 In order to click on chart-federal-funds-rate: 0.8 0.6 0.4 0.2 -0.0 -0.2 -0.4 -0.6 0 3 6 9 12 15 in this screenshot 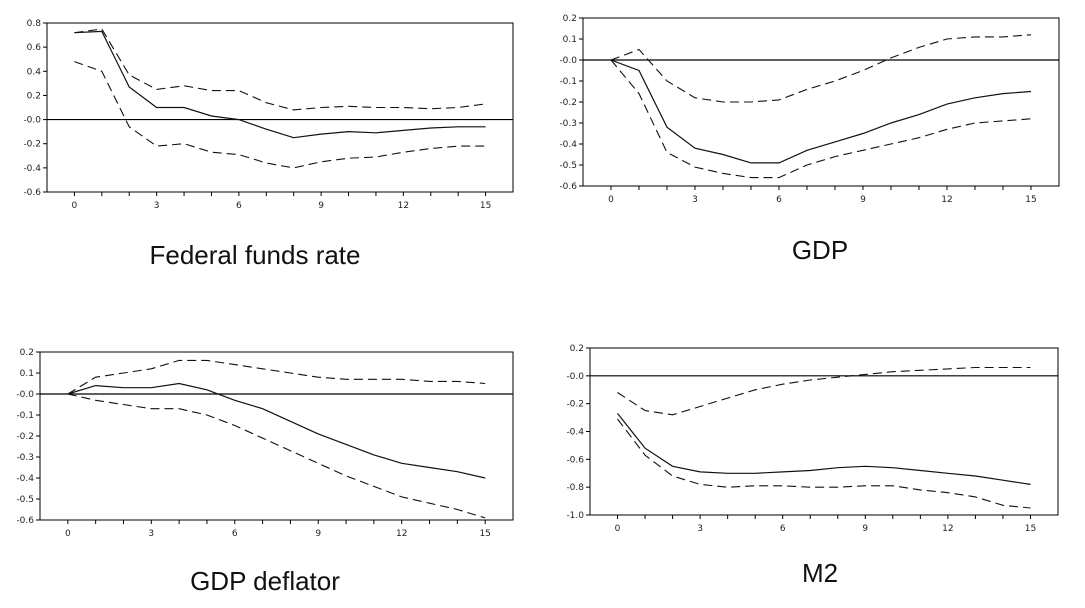, I will do `click(268, 115)`.